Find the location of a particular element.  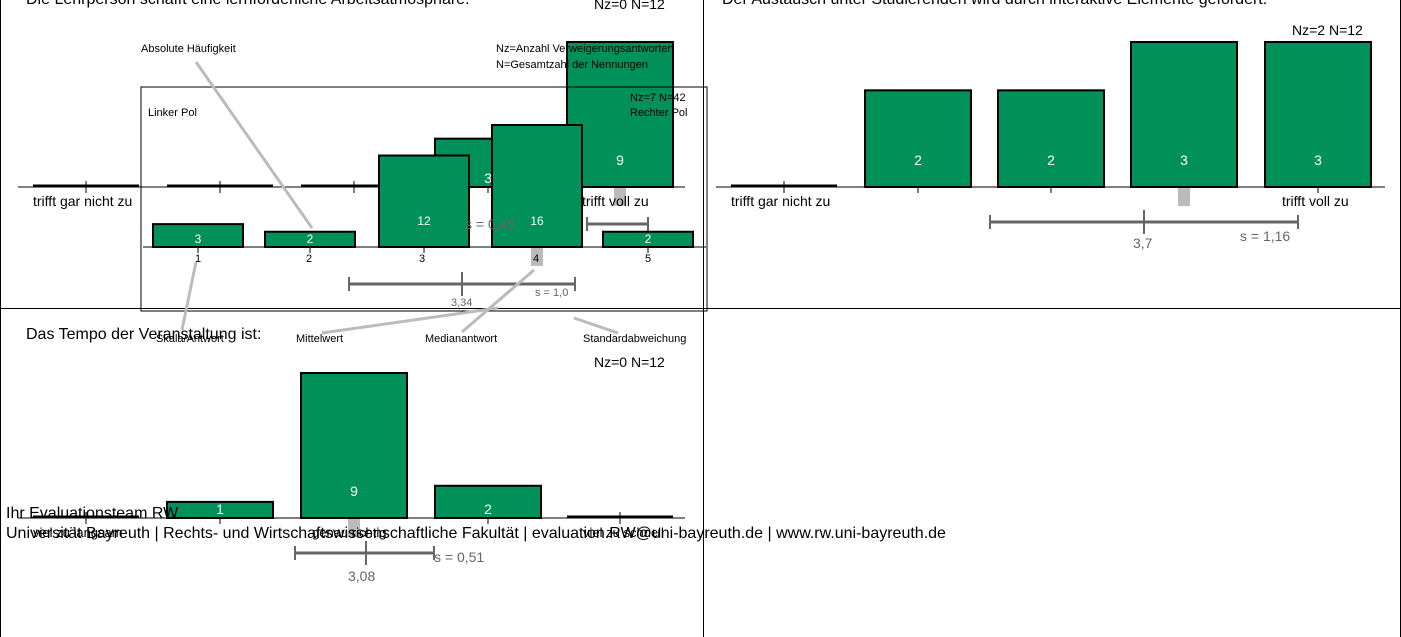

q2-sd-value: s = 1,16 is located at coordinates (1265, 236).